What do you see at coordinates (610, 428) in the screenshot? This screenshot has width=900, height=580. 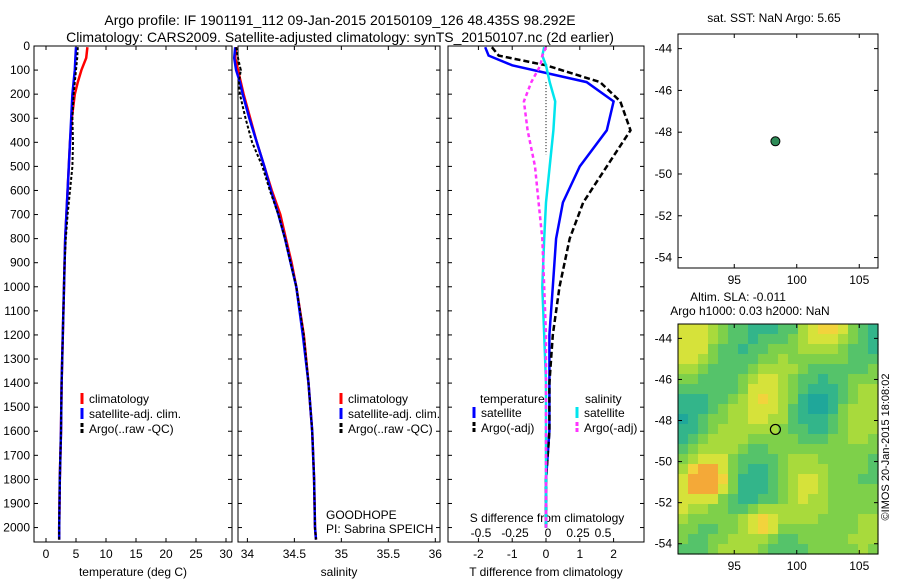 I see `differences-legend-sal-1-label: Argo(-adj)` at bounding box center [610, 428].